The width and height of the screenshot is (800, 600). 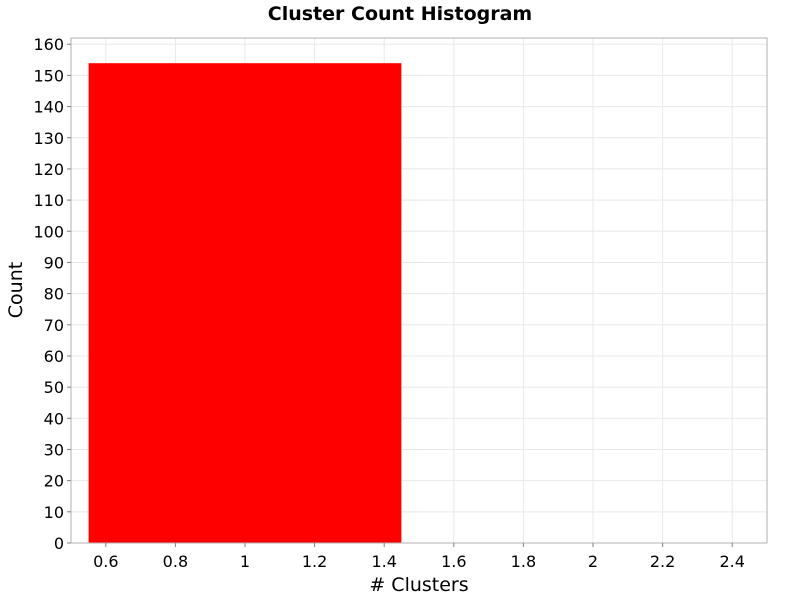 What do you see at coordinates (54, 387) in the screenshot?
I see `y-tick-label: 50` at bounding box center [54, 387].